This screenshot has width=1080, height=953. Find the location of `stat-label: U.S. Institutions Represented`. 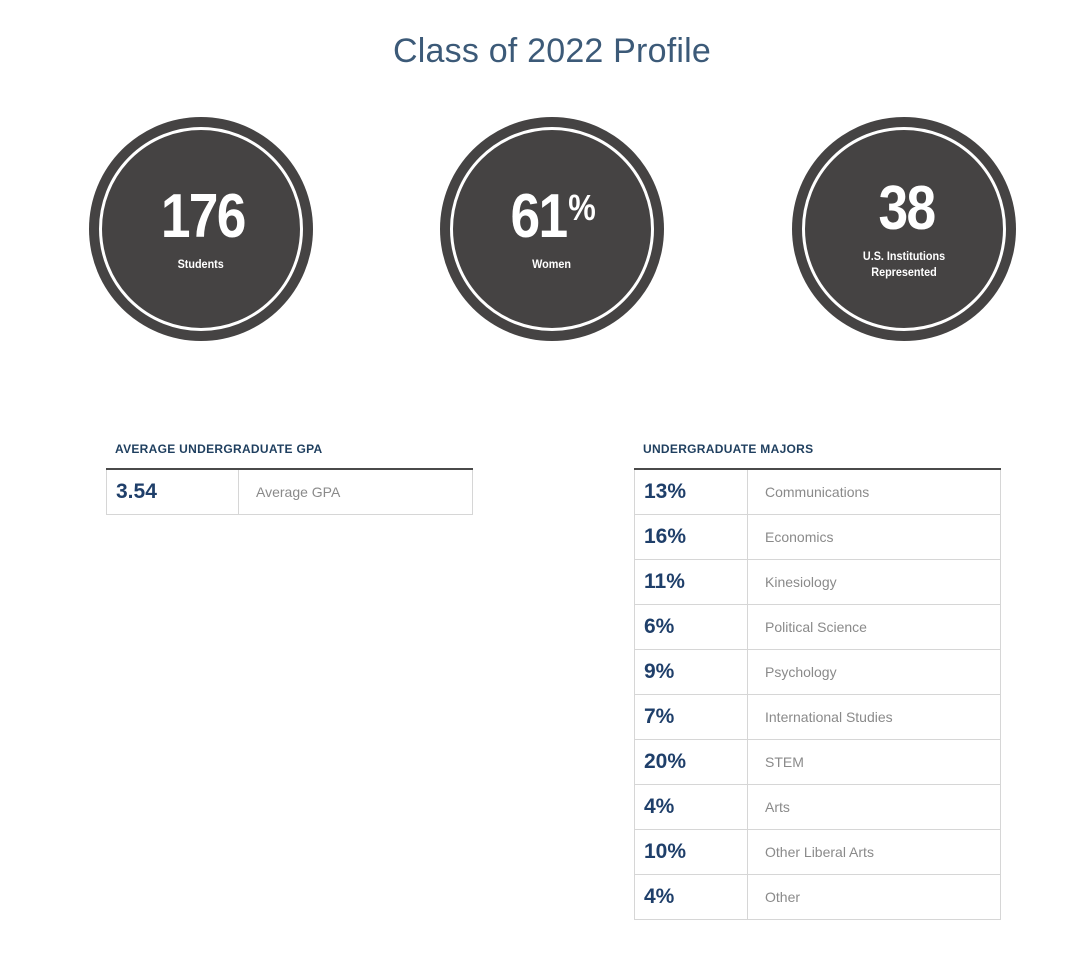

stat-label: U.S. Institutions Represented is located at coordinates (904, 263).